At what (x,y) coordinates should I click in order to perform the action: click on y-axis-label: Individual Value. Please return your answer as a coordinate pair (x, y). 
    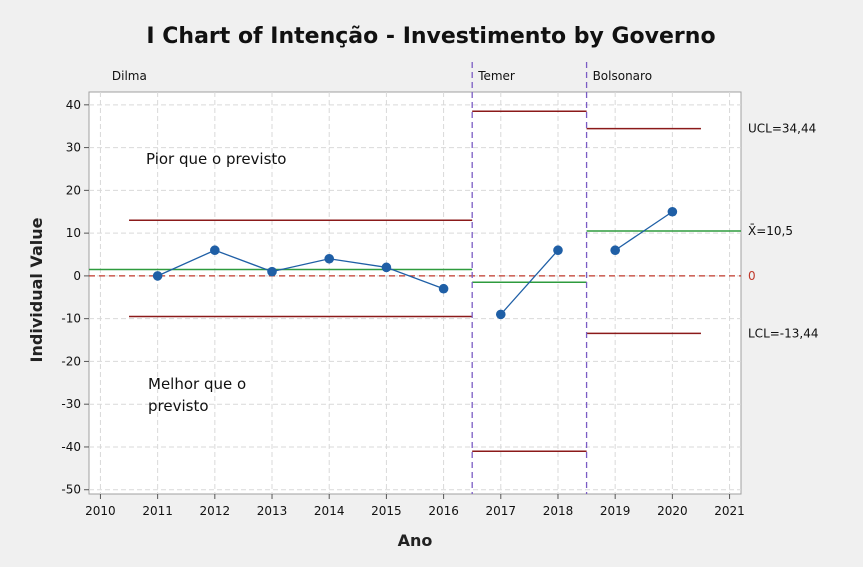
    Looking at the image, I should click on (36, 289).